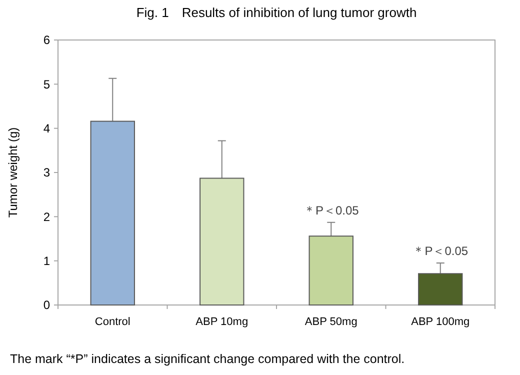 This screenshot has height=375, width=520. I want to click on y-tick-label: 5, so click(46, 84).